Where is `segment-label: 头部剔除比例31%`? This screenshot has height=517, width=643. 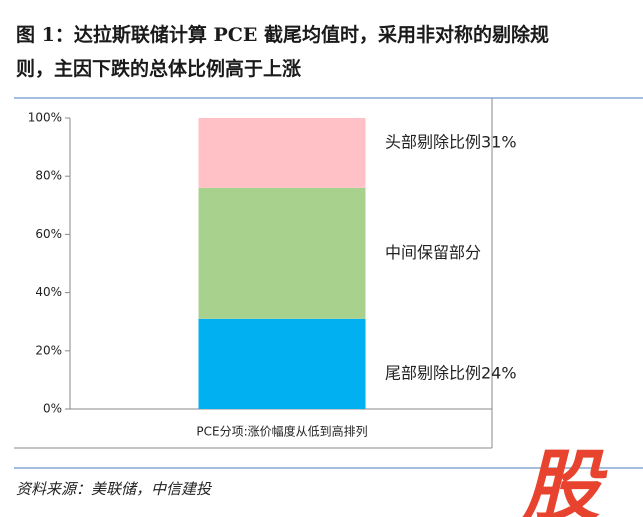
segment-label: 头部剔除比例31% is located at coordinates (451, 141).